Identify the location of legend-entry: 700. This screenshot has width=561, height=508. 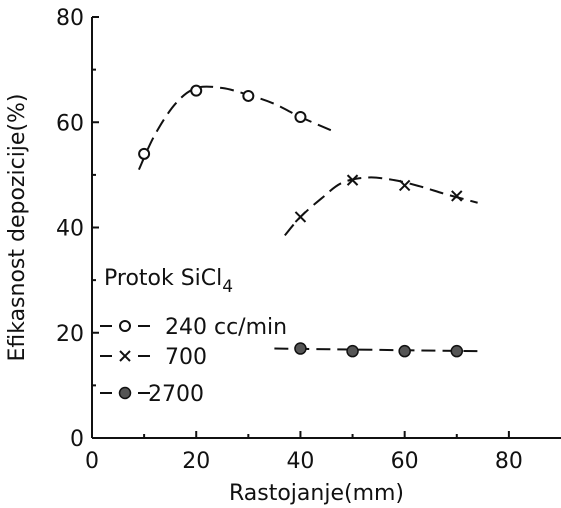
(153, 357).